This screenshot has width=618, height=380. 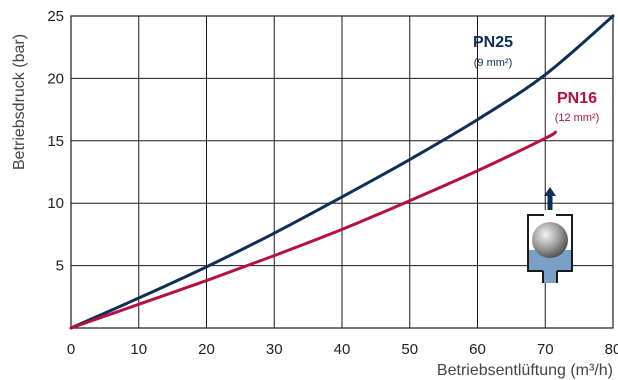 What do you see at coordinates (611, 349) in the screenshot?
I see `x-tick-label: 80` at bounding box center [611, 349].